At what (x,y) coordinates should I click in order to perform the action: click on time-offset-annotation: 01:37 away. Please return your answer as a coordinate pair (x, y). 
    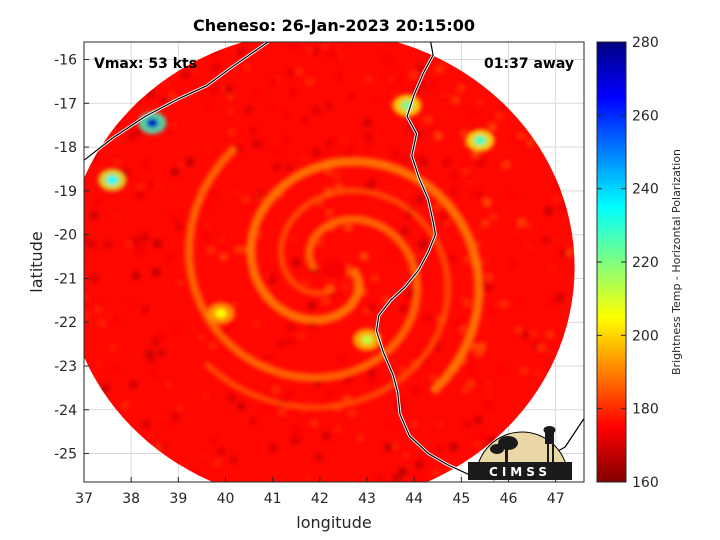
    Looking at the image, I should click on (529, 64).